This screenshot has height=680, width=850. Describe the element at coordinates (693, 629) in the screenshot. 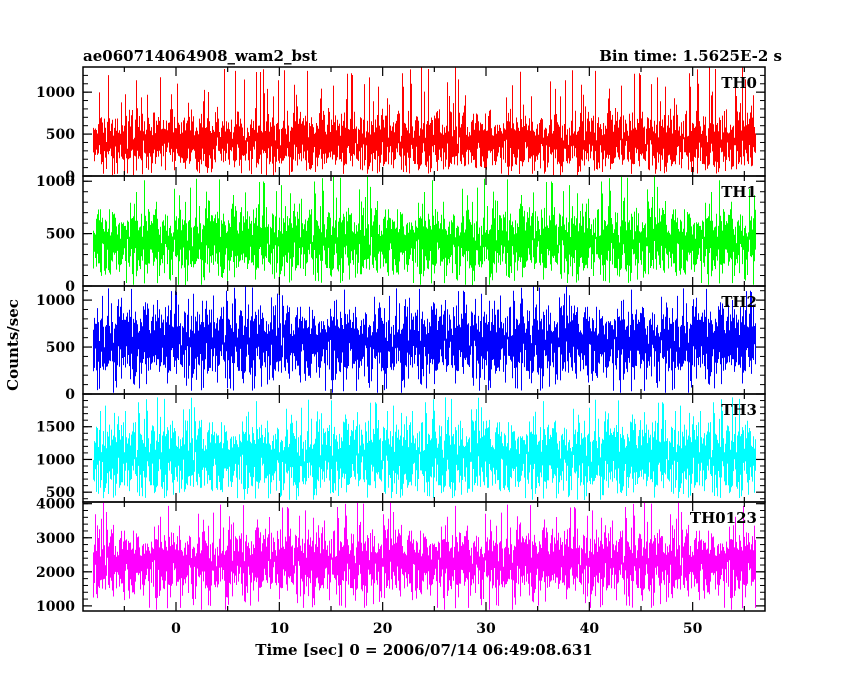

I see `x-tick-label: 50` at that location.